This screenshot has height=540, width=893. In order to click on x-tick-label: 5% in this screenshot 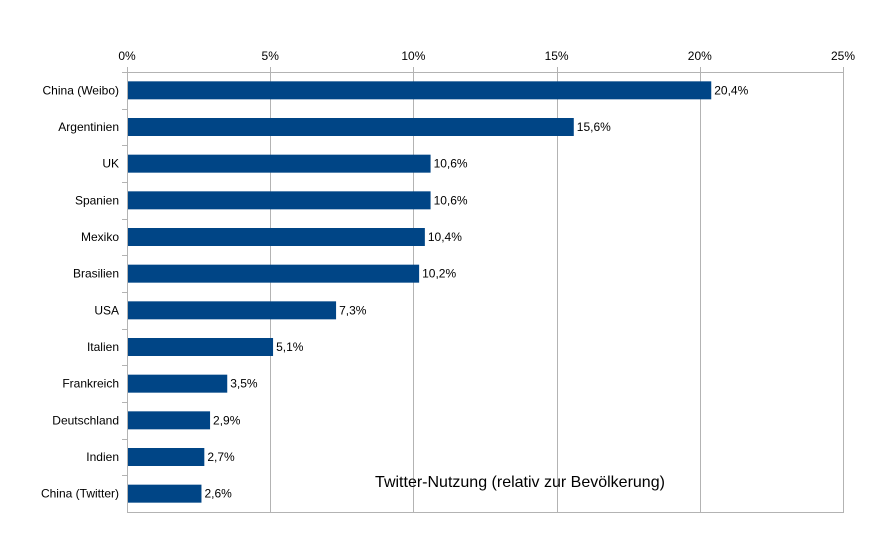, I will do `click(271, 56)`.